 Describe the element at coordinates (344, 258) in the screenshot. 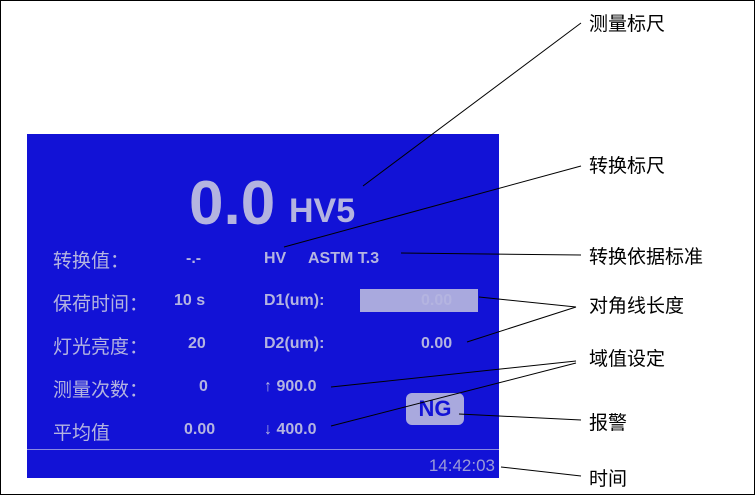

I see `conversion-standard: ASTM T.3` at that location.